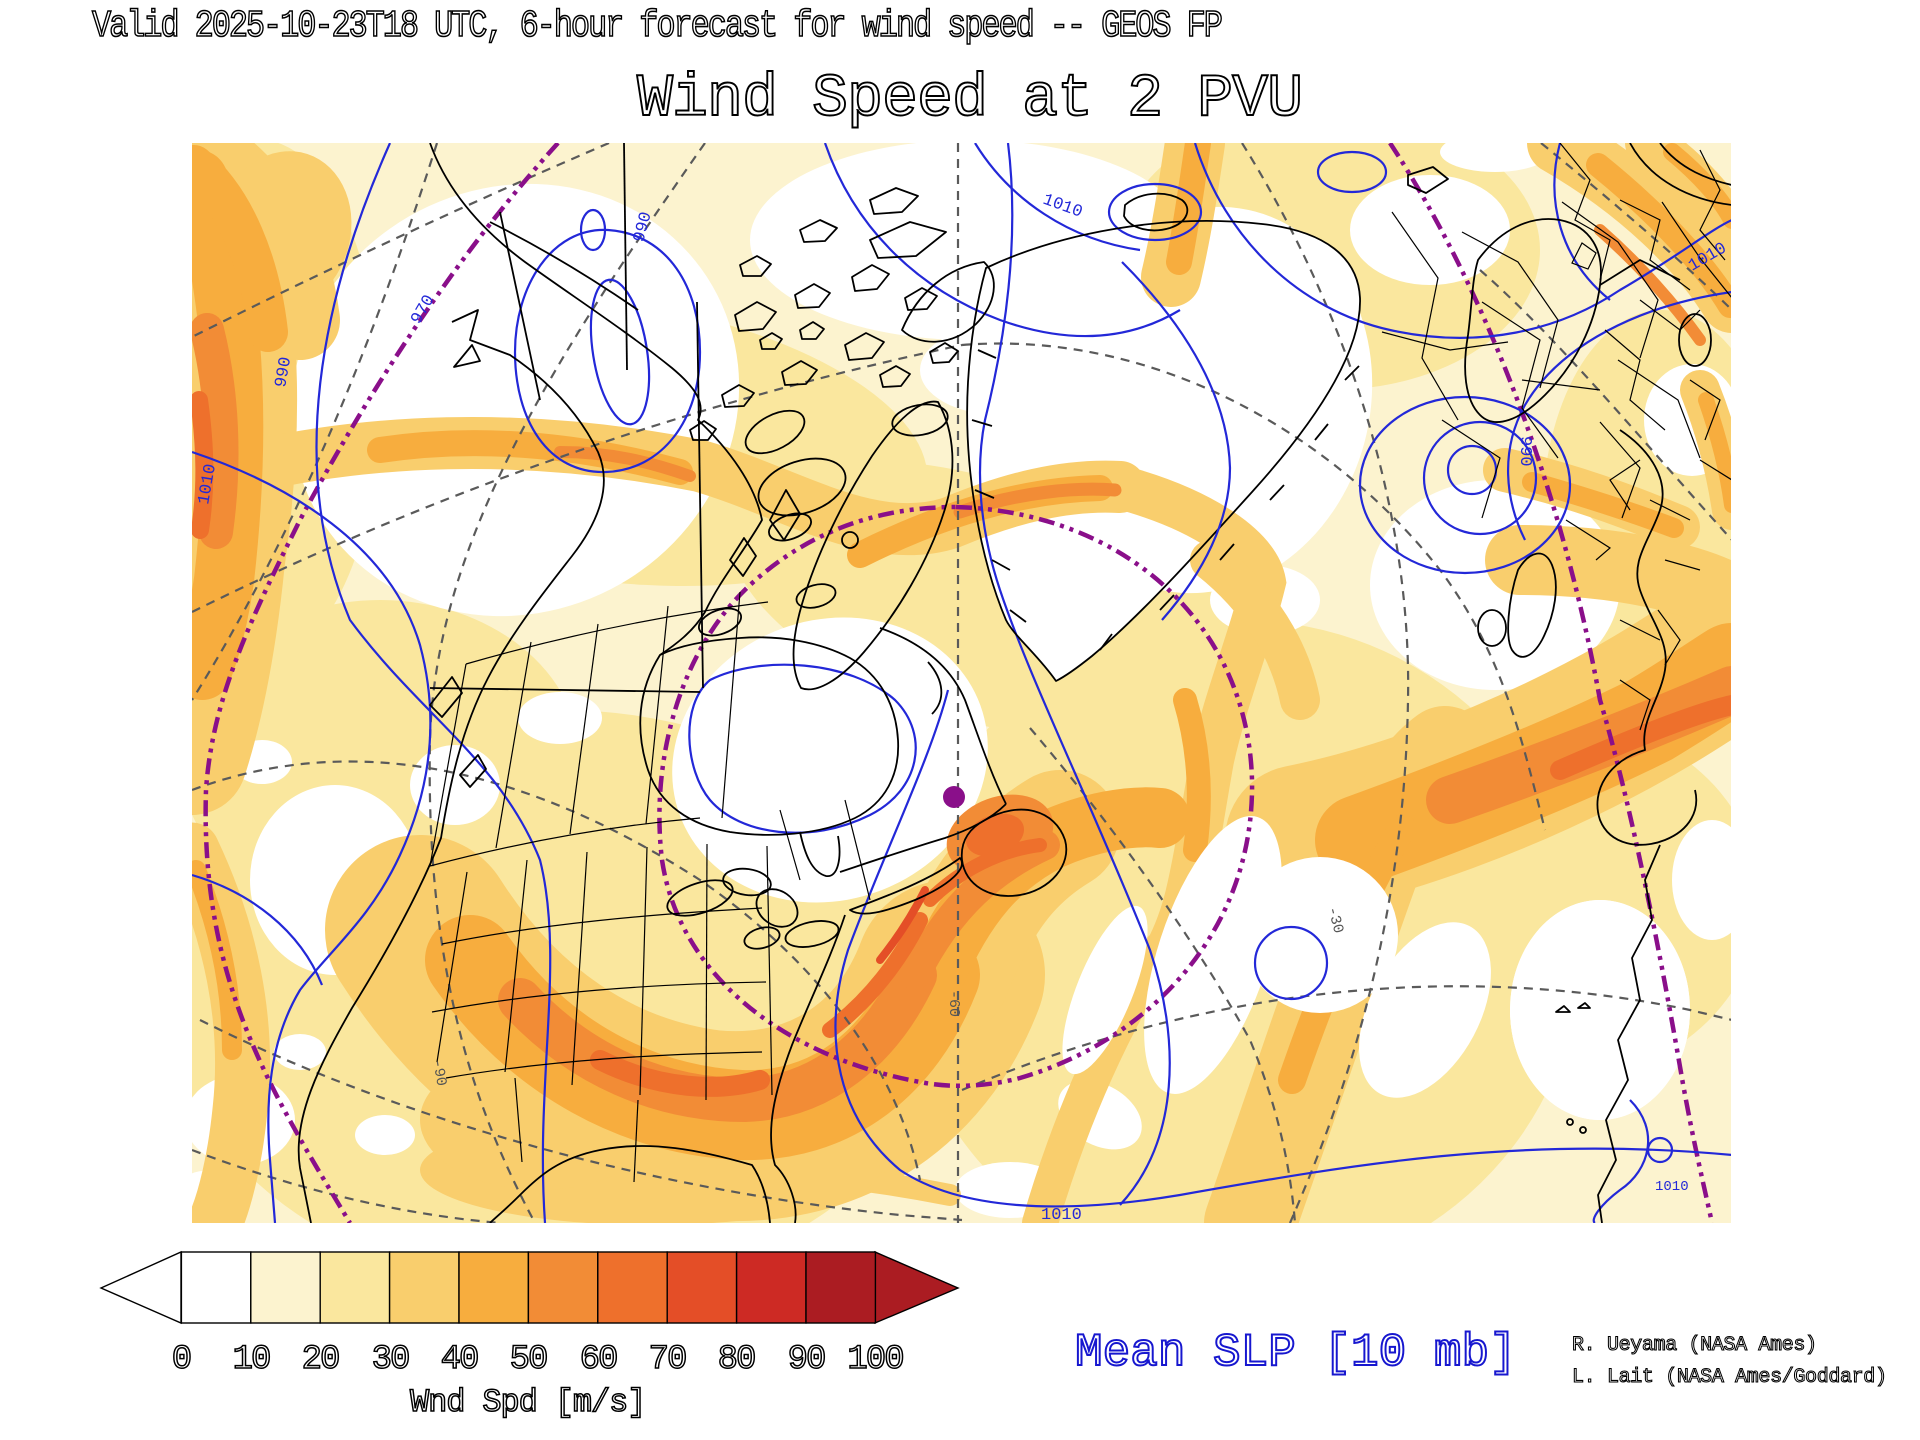 This screenshot has height=1440, width=1920. Describe the element at coordinates (953, 1003) in the screenshot. I see `svg-text: -60` at that location.